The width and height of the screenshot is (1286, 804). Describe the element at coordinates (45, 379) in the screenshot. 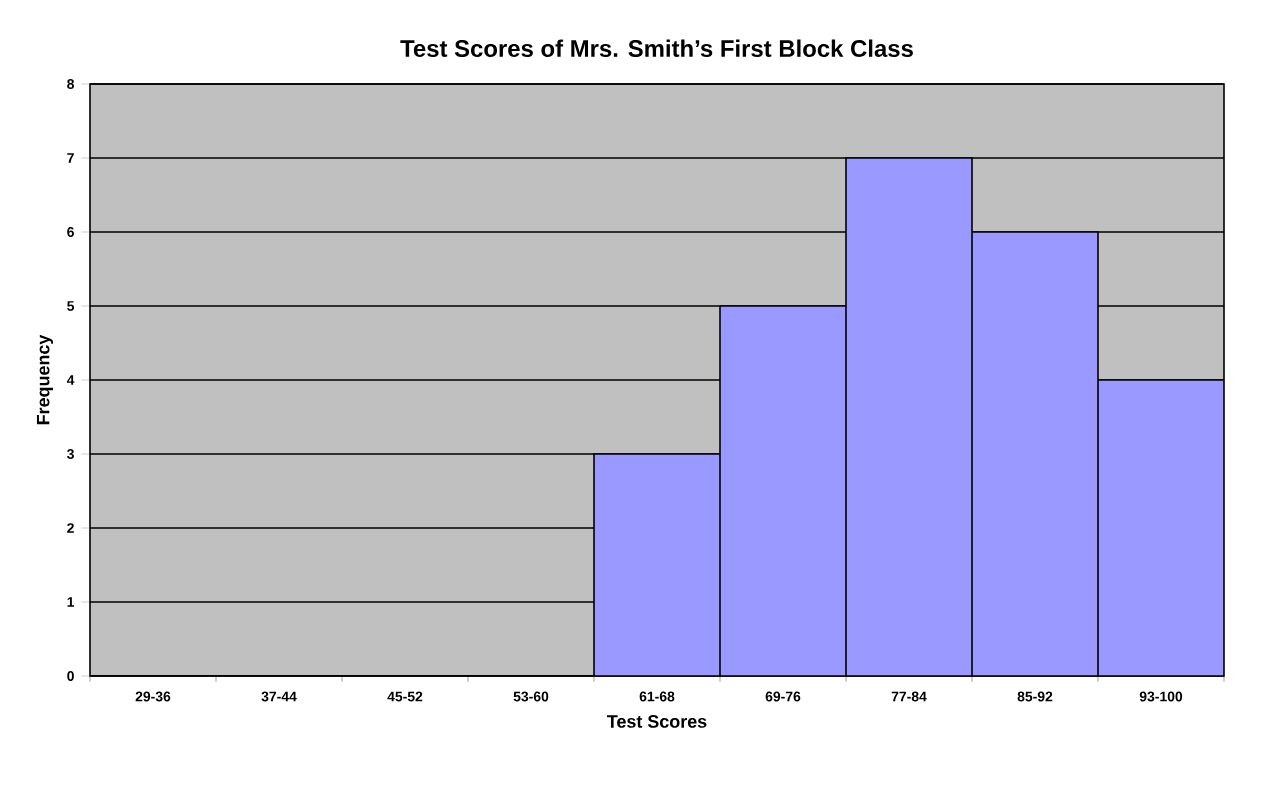

I see `y-axis-title: Frequency` at that location.